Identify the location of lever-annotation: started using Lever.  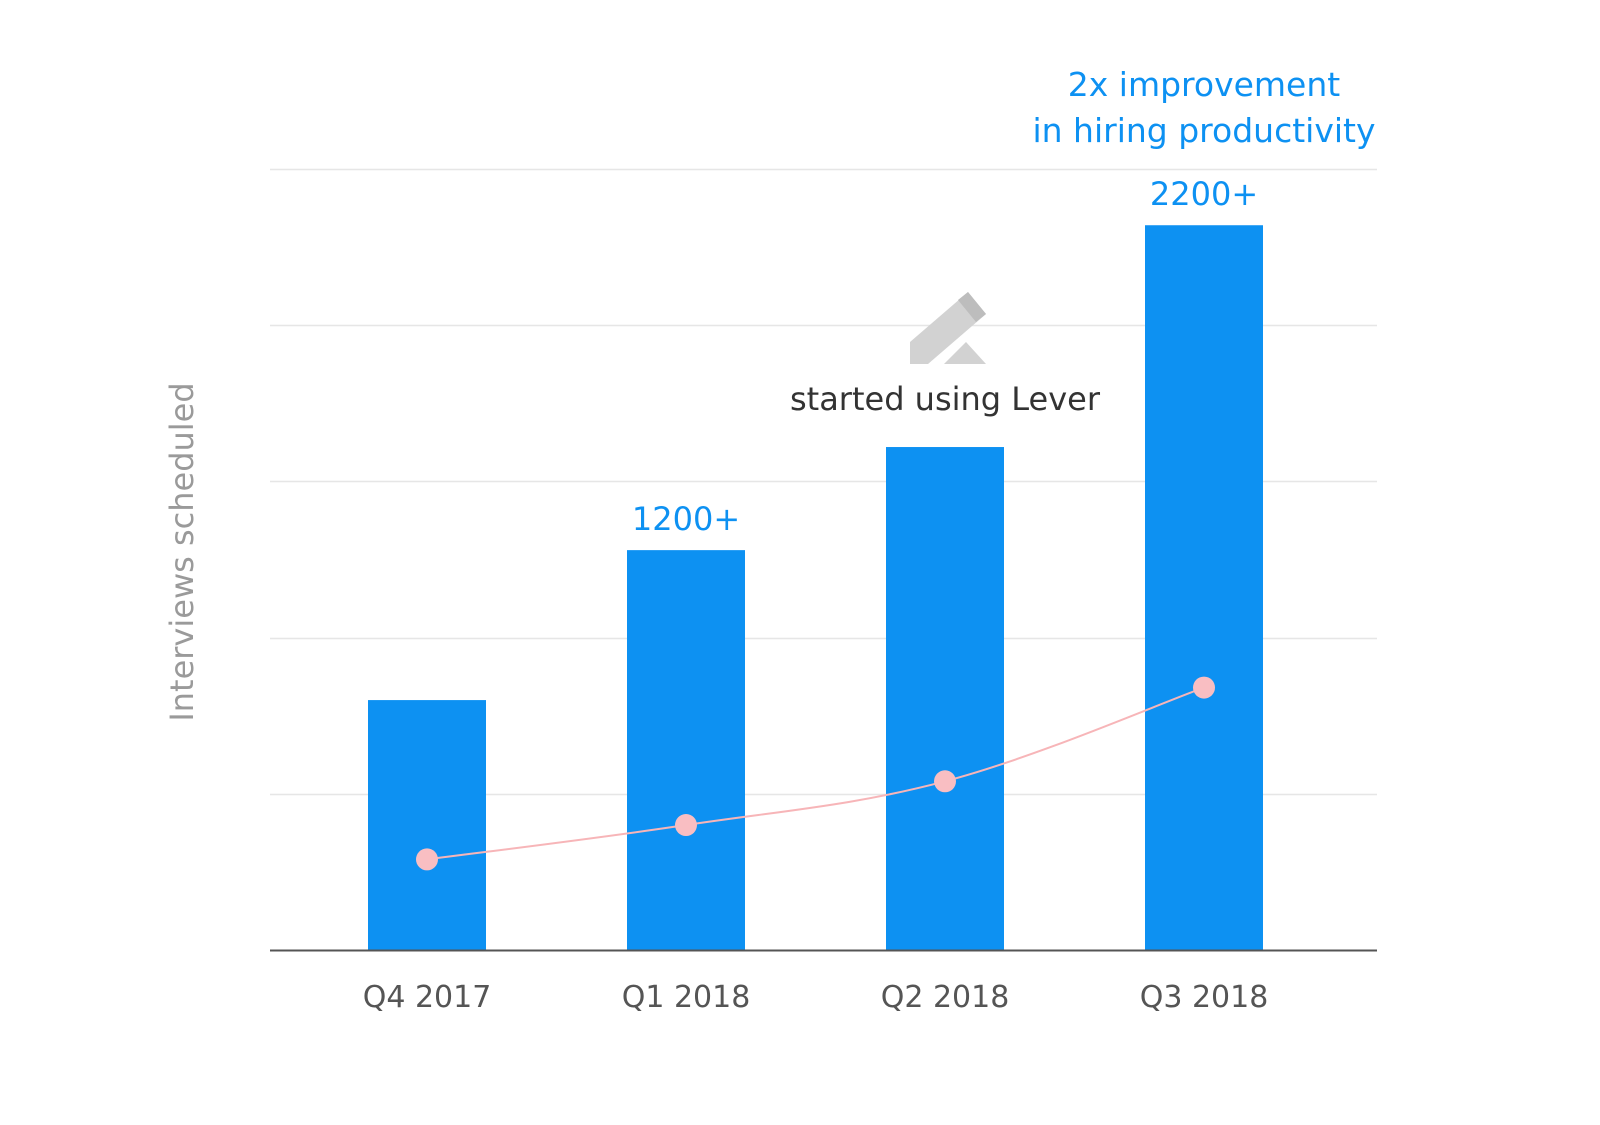
(945, 355).